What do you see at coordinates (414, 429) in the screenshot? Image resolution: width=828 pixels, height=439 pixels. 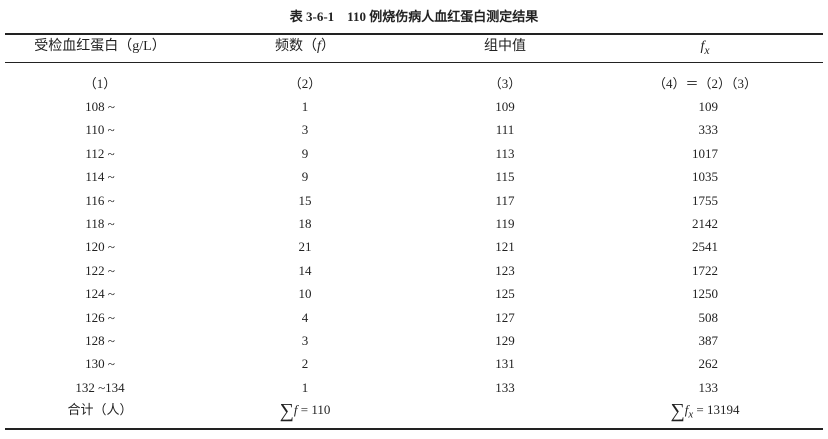 I see `bottom-rule` at bounding box center [414, 429].